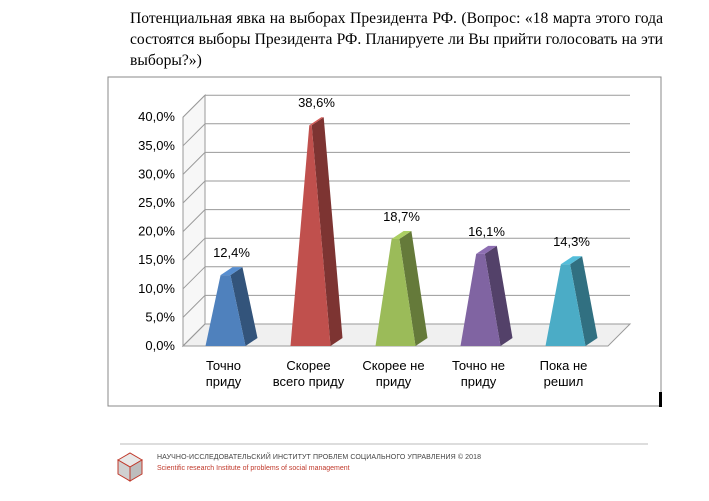 The height and width of the screenshot is (501, 709). I want to click on x-tick-label: всего приду, so click(309, 381).